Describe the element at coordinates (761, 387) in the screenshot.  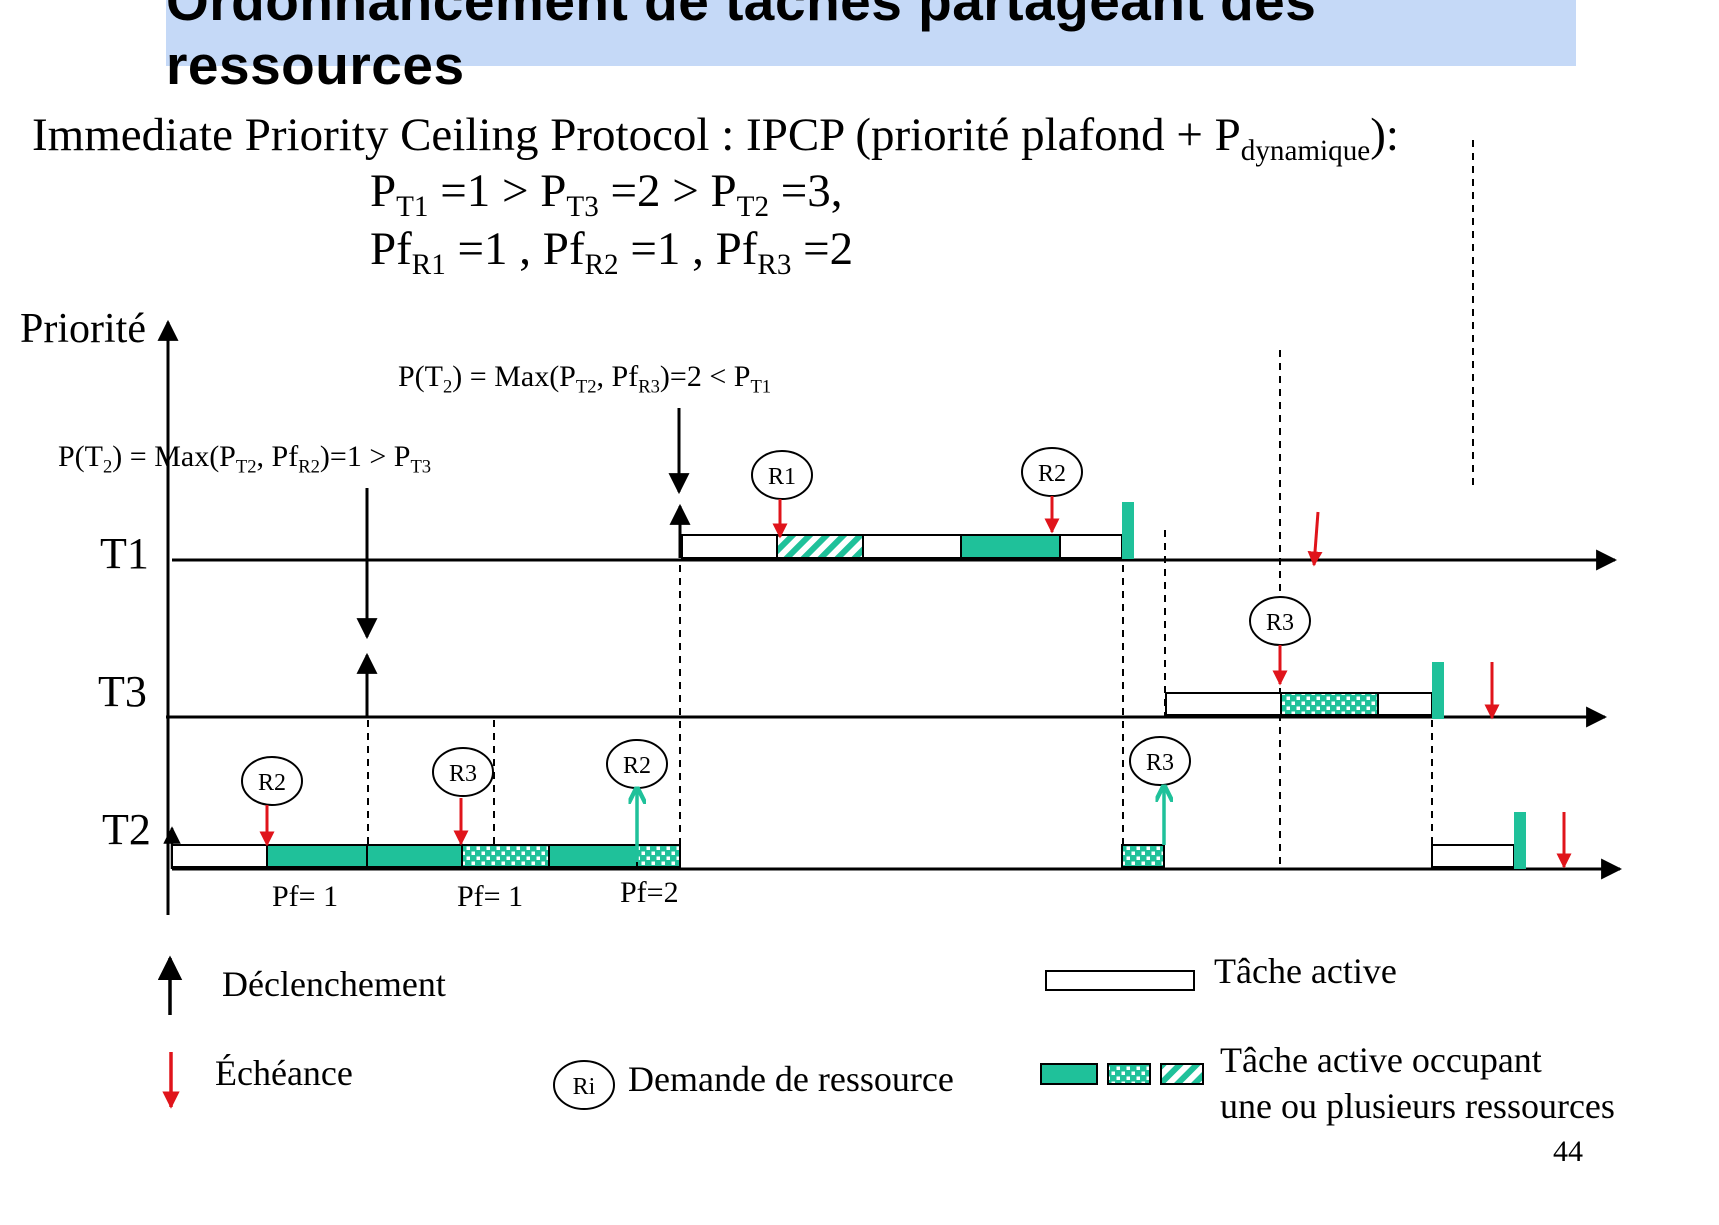
I see `ann-sub: T1` at that location.